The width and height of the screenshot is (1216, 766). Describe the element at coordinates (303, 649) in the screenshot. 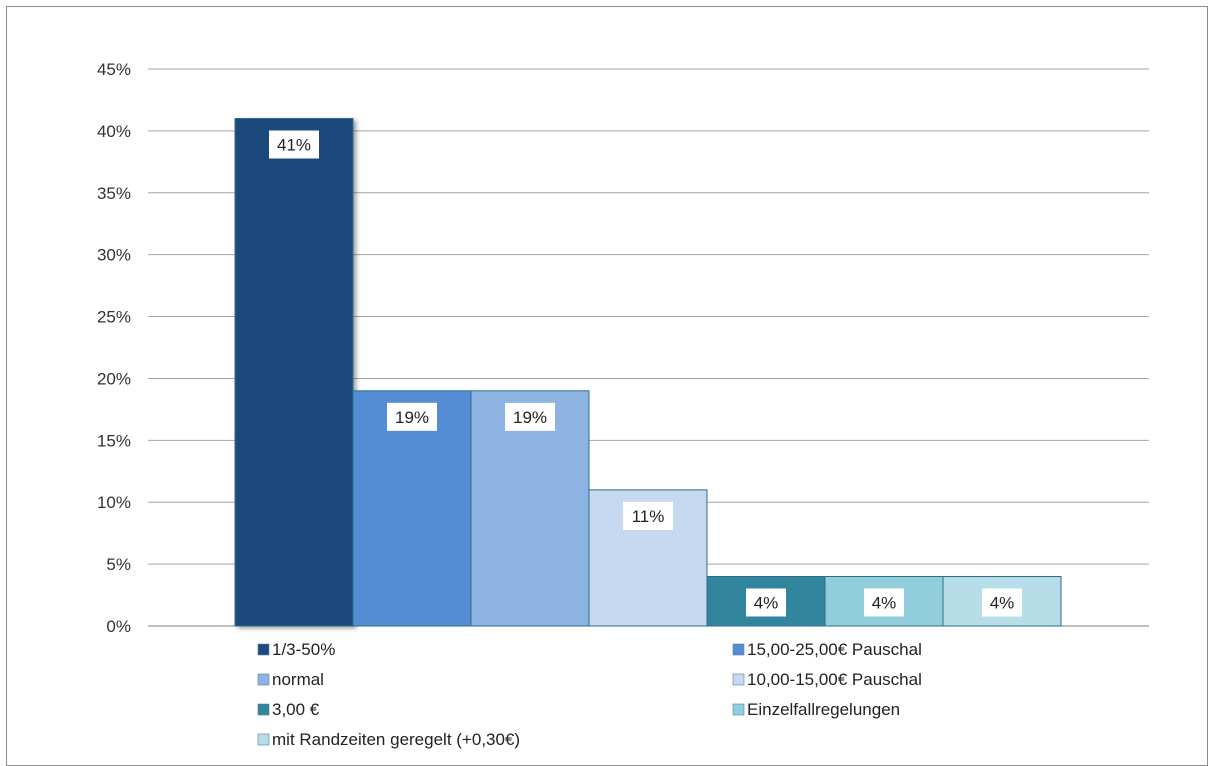

I see `legend-label: 1/3-50%` at that location.